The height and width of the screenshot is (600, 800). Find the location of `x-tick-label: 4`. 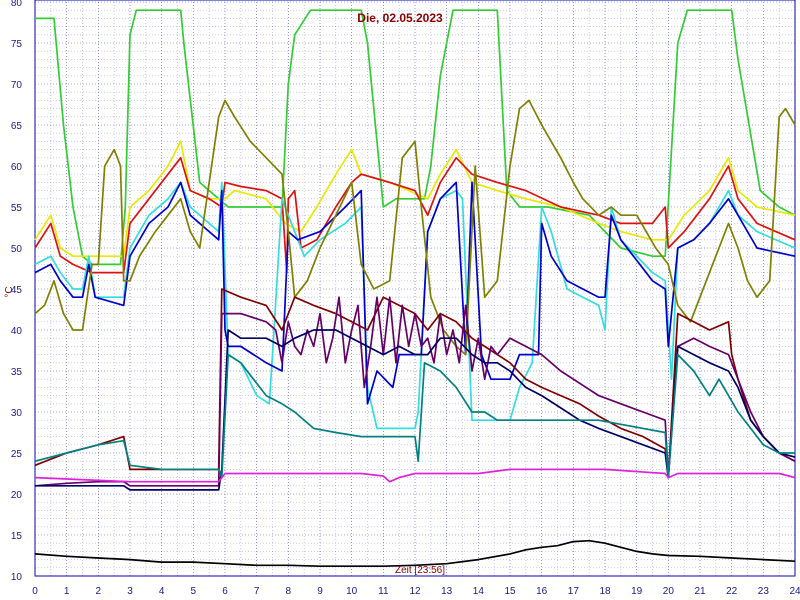

x-tick-label: 4 is located at coordinates (162, 591).